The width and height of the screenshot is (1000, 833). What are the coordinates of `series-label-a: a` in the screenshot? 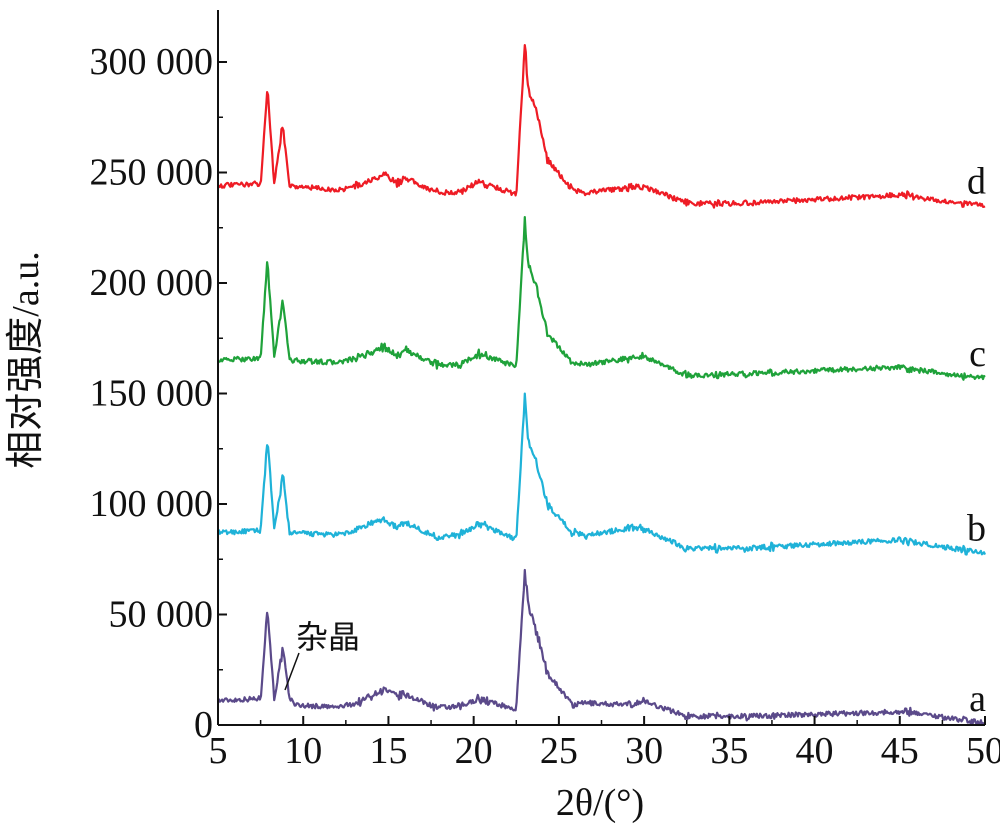 It's located at (977, 699).